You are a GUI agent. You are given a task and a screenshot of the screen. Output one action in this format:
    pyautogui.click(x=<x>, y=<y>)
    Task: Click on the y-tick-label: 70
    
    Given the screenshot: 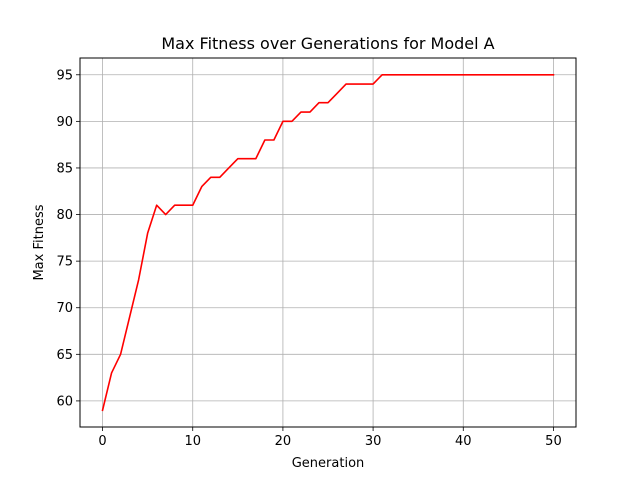 What is the action you would take?
    pyautogui.click(x=64, y=308)
    